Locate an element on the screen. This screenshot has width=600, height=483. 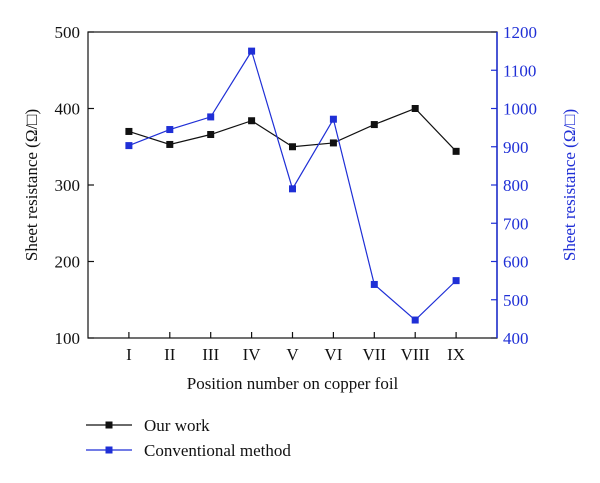
right-y-tick-label: 700 is located at coordinates (516, 223).